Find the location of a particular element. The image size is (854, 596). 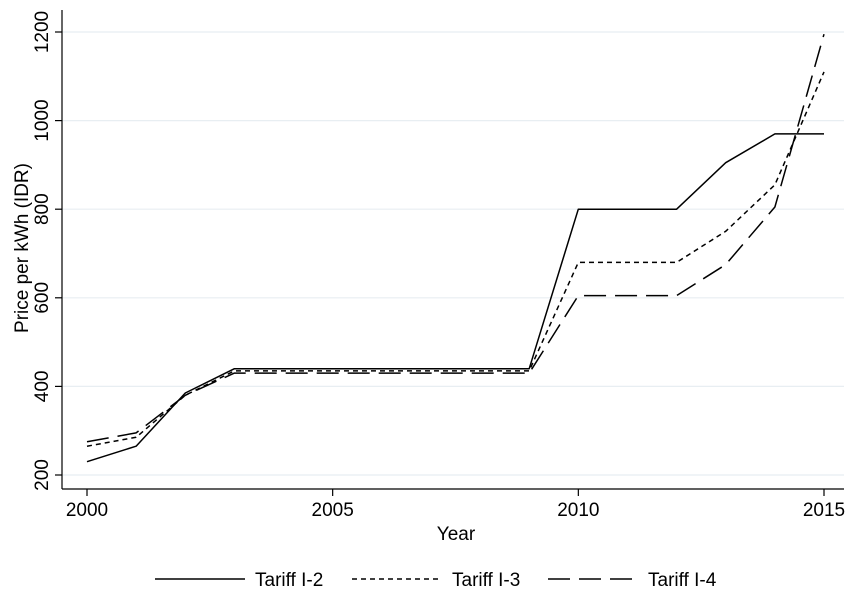

x-tick-label: 2010 is located at coordinates (578, 510).